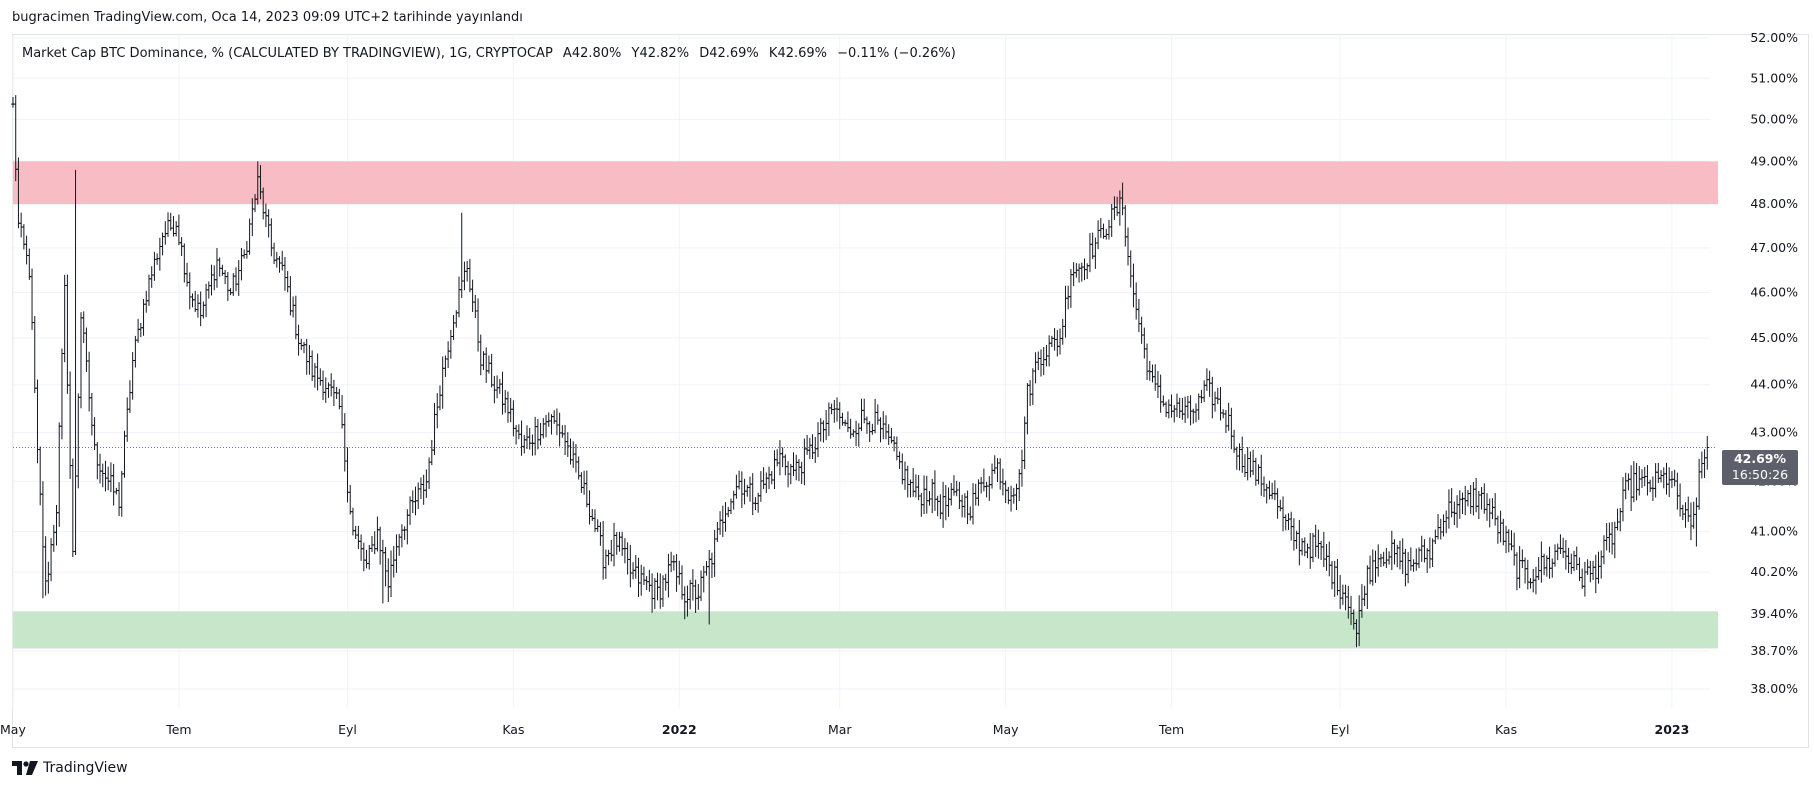 This screenshot has width=1814, height=793. What do you see at coordinates (347, 729) in the screenshot?
I see `x-tick-label: Eyl` at bounding box center [347, 729].